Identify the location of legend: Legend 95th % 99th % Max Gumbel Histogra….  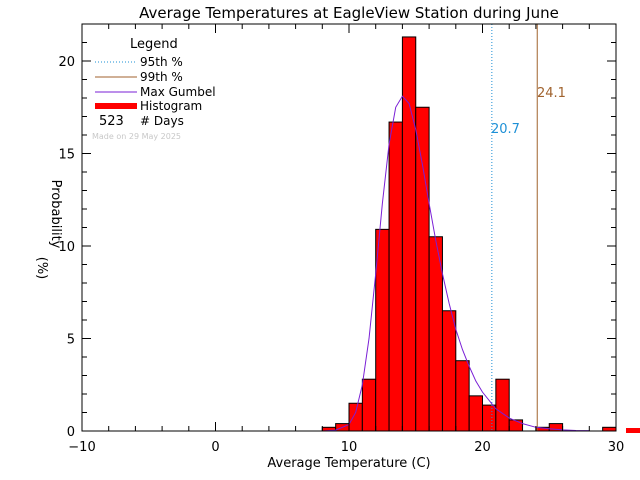
(154, 89).